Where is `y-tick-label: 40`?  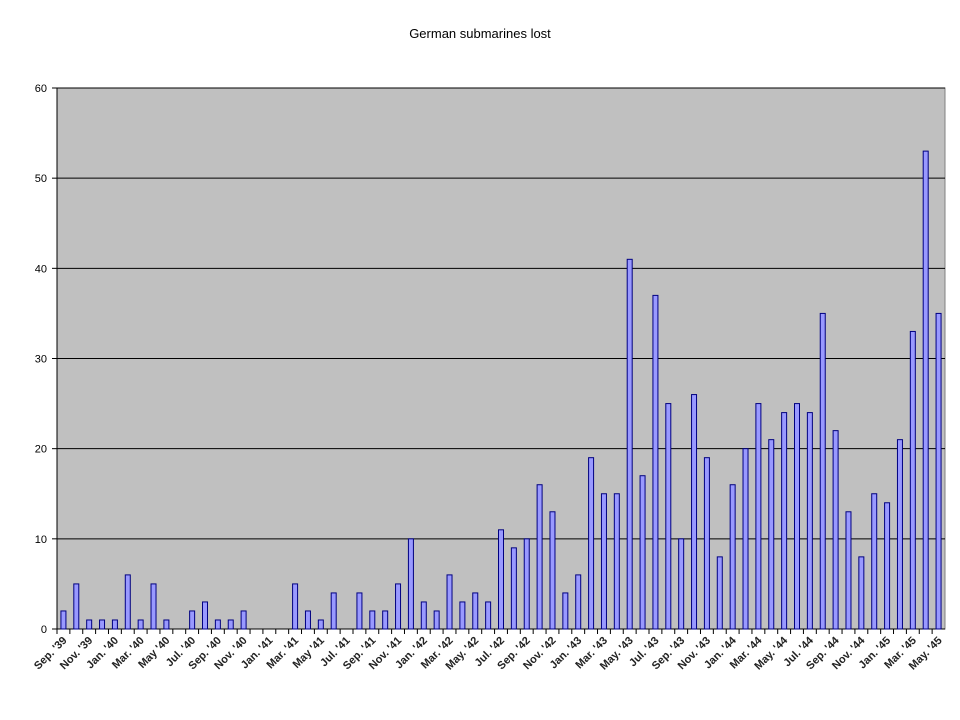
y-tick-label: 40 is located at coordinates (41, 269).